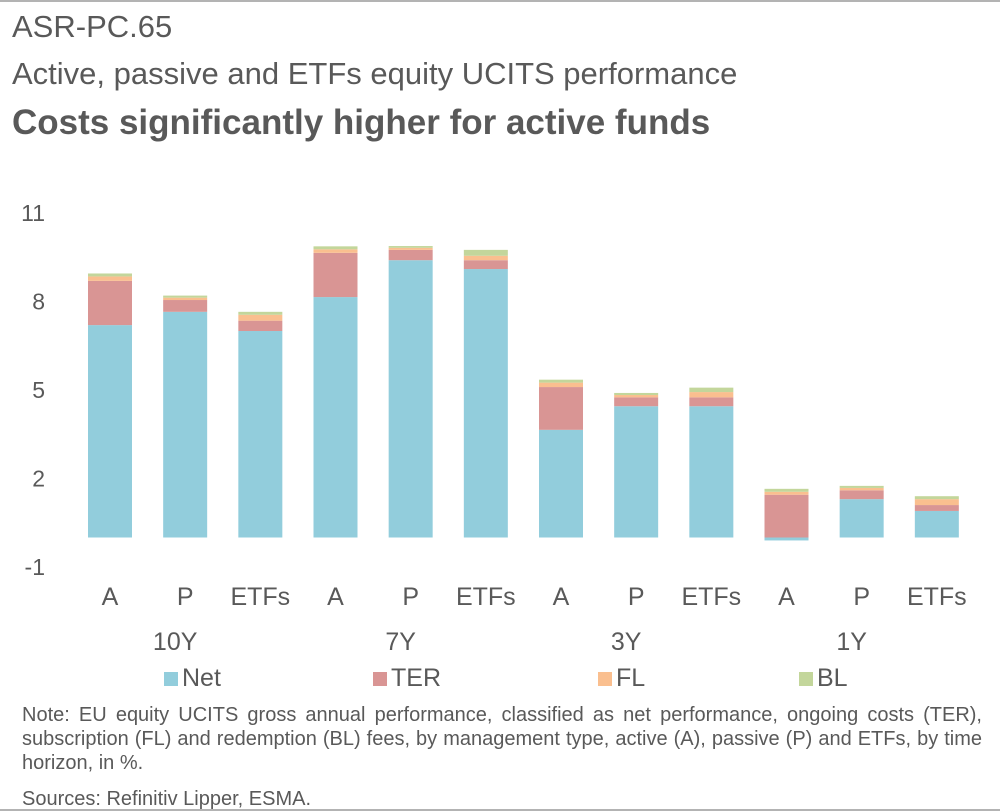 This screenshot has height=811, width=1000. Describe the element at coordinates (175, 642) in the screenshot. I see `x-group-label: 10Y` at that location.